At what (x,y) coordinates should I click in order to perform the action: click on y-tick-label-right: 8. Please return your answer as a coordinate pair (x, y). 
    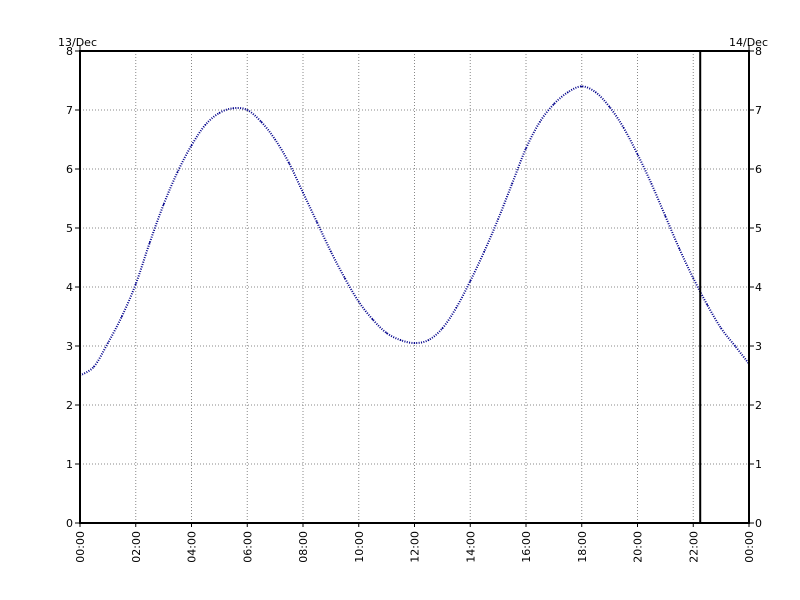
    Looking at the image, I should click on (758, 51).